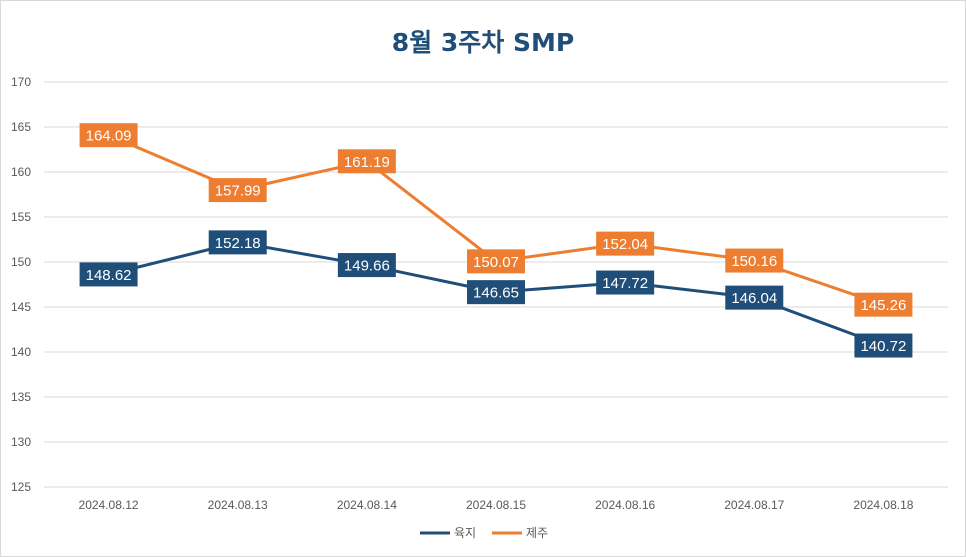  I want to click on data-label: 146.65, so click(496, 292).